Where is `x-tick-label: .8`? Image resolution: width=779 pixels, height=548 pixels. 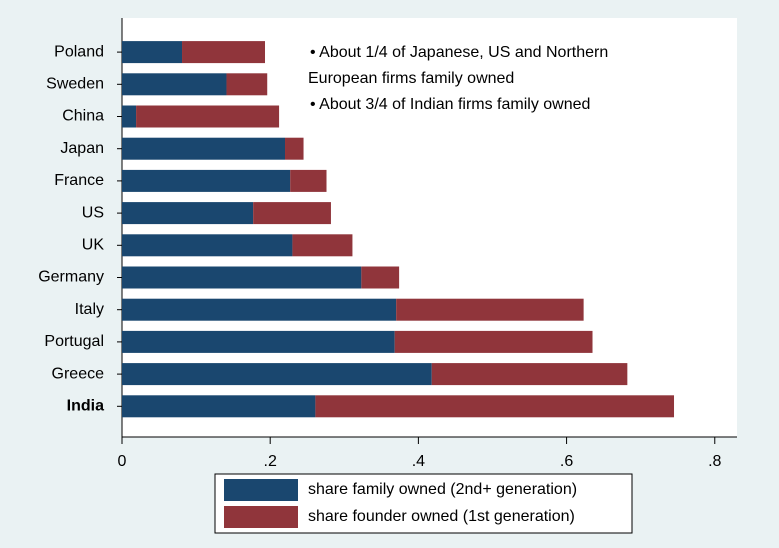 x-tick-label: .8 is located at coordinates (714, 461).